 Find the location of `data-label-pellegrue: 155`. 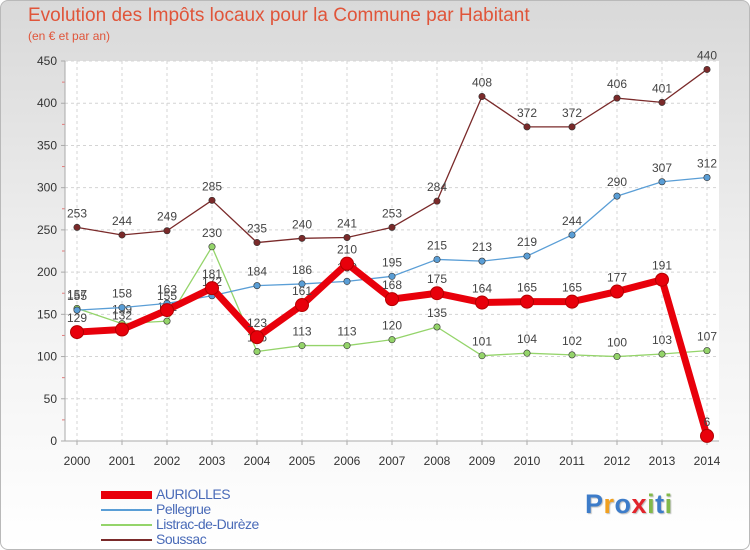

data-label-pellegrue: 155 is located at coordinates (77, 296).